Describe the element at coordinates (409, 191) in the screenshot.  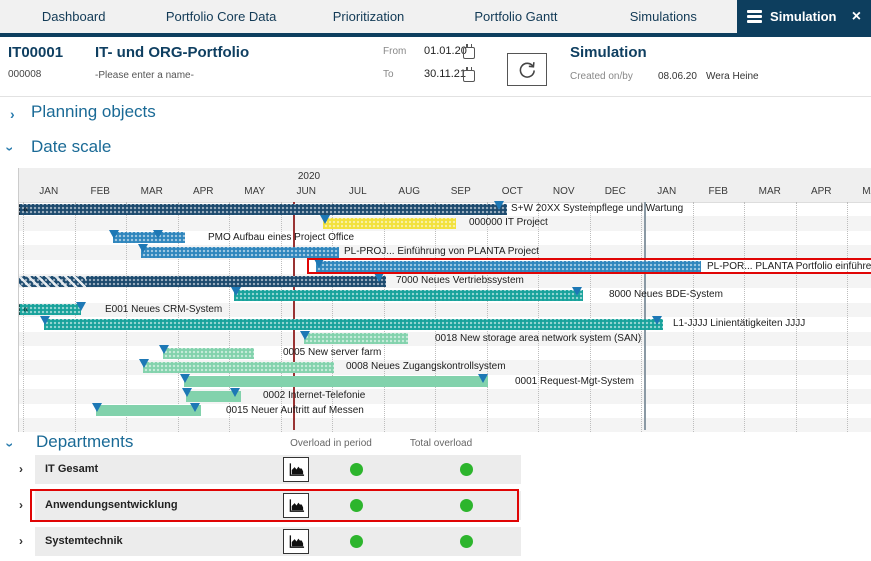
I see `month-label: AUG` at that location.